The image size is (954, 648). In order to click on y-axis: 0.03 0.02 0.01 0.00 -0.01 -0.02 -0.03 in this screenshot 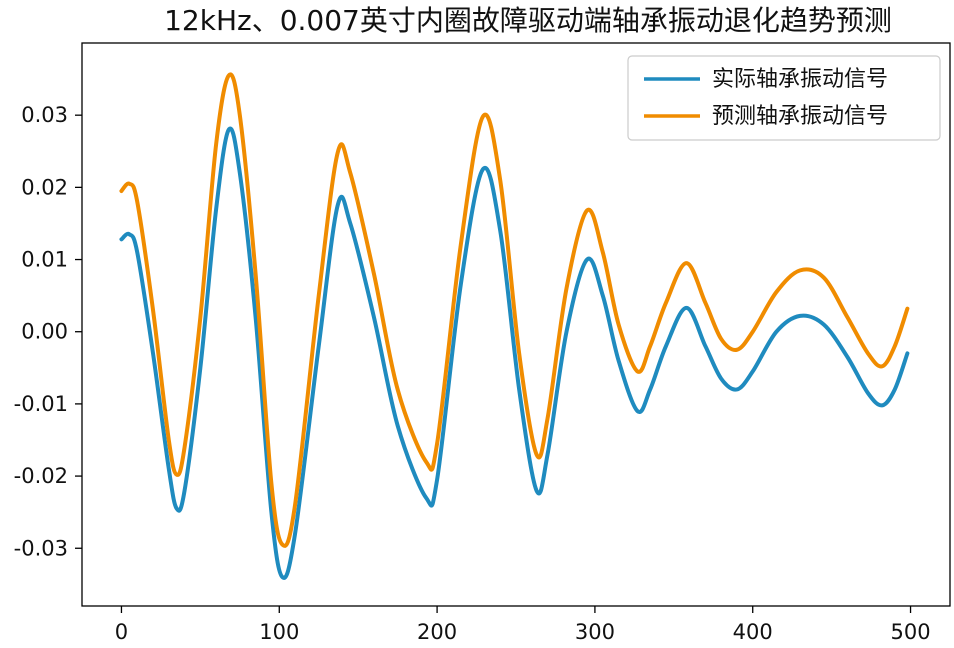, I will do `click(48, 331)`.